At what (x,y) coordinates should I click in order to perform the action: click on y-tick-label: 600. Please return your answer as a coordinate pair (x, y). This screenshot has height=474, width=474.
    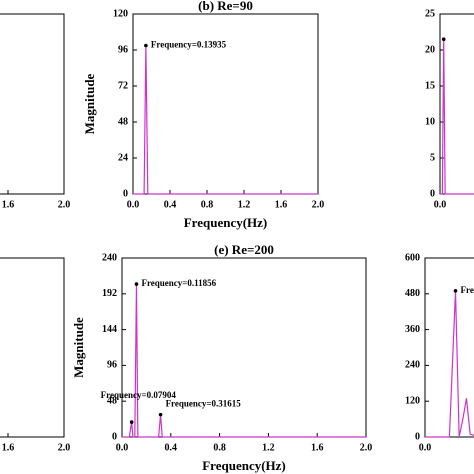
    Looking at the image, I should click on (412, 257).